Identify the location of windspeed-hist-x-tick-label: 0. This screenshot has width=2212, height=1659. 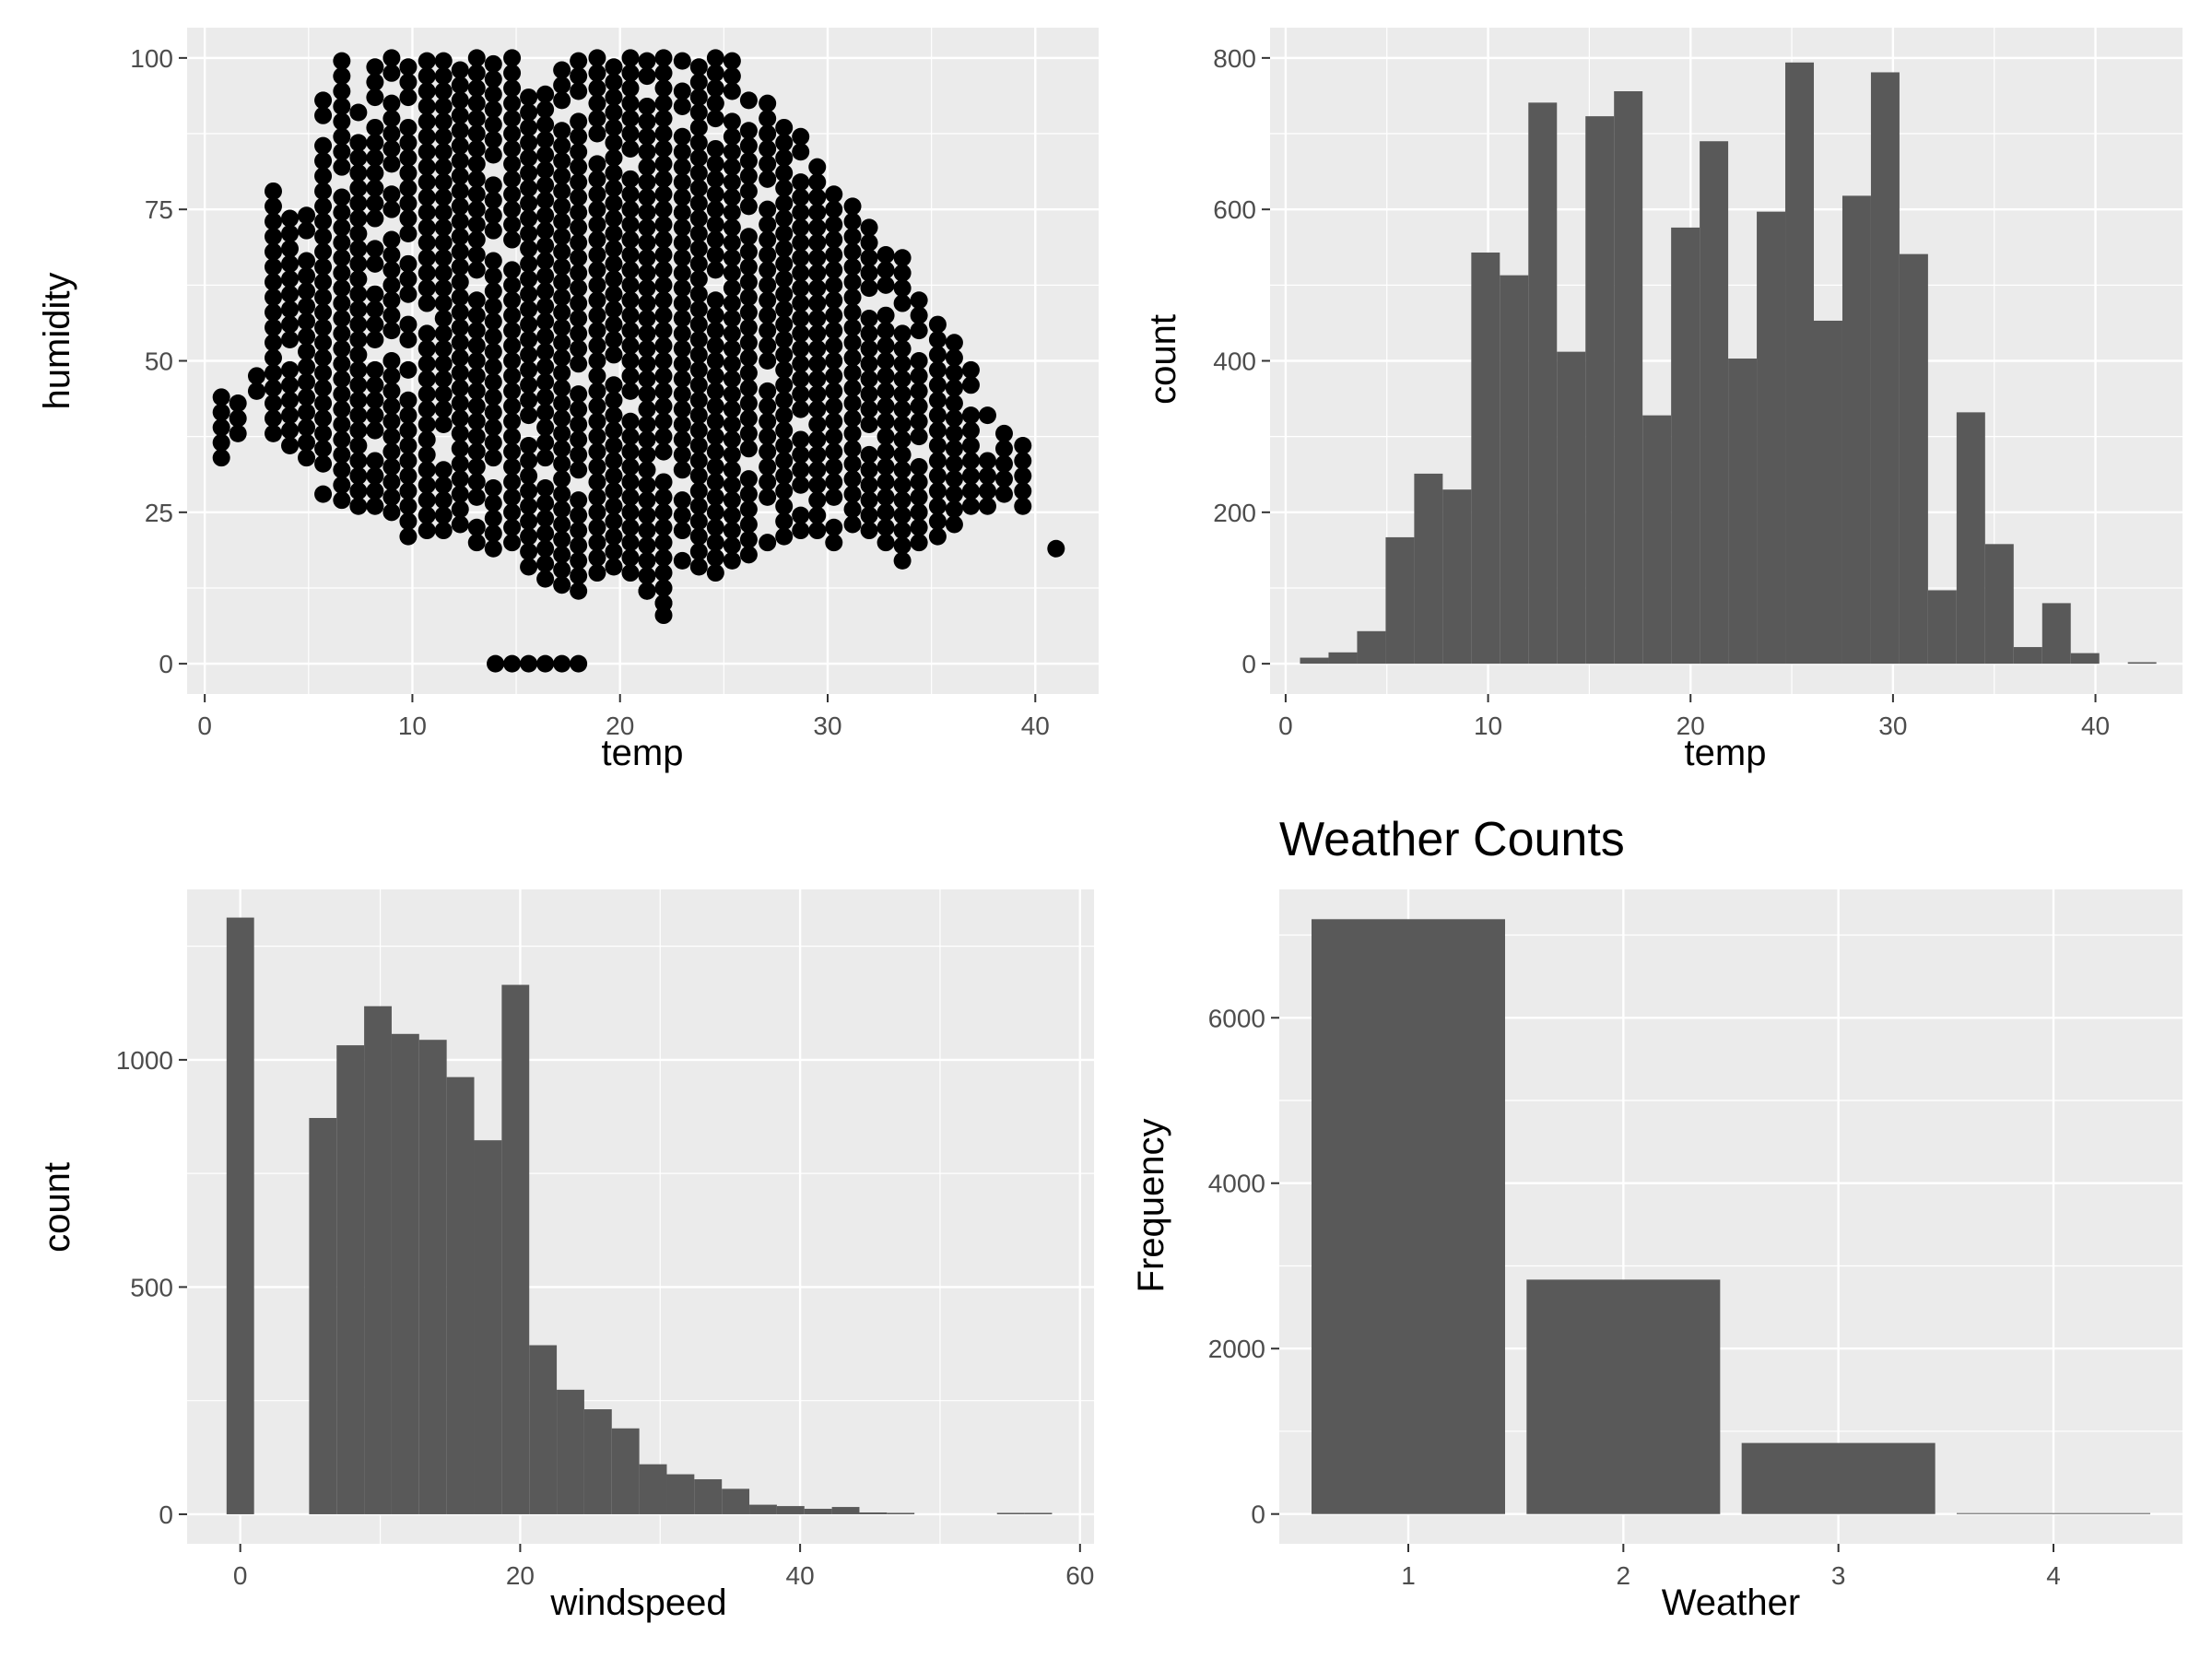
(240, 1575).